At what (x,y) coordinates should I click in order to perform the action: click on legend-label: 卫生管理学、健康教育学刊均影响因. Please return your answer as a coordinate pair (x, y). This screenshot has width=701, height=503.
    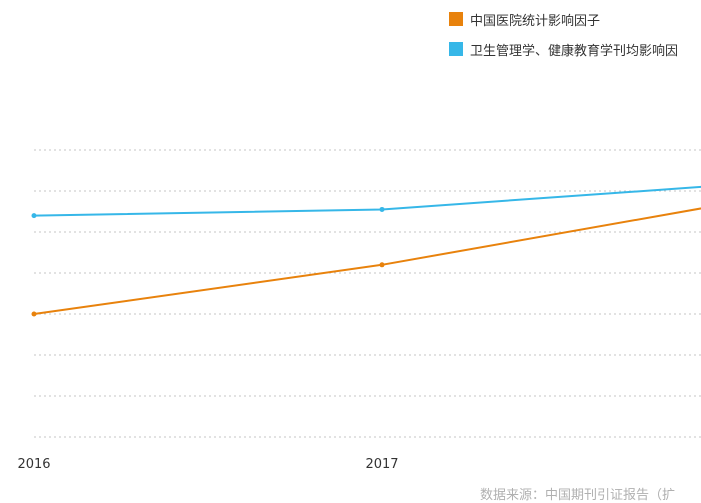
    Looking at the image, I should click on (574, 49).